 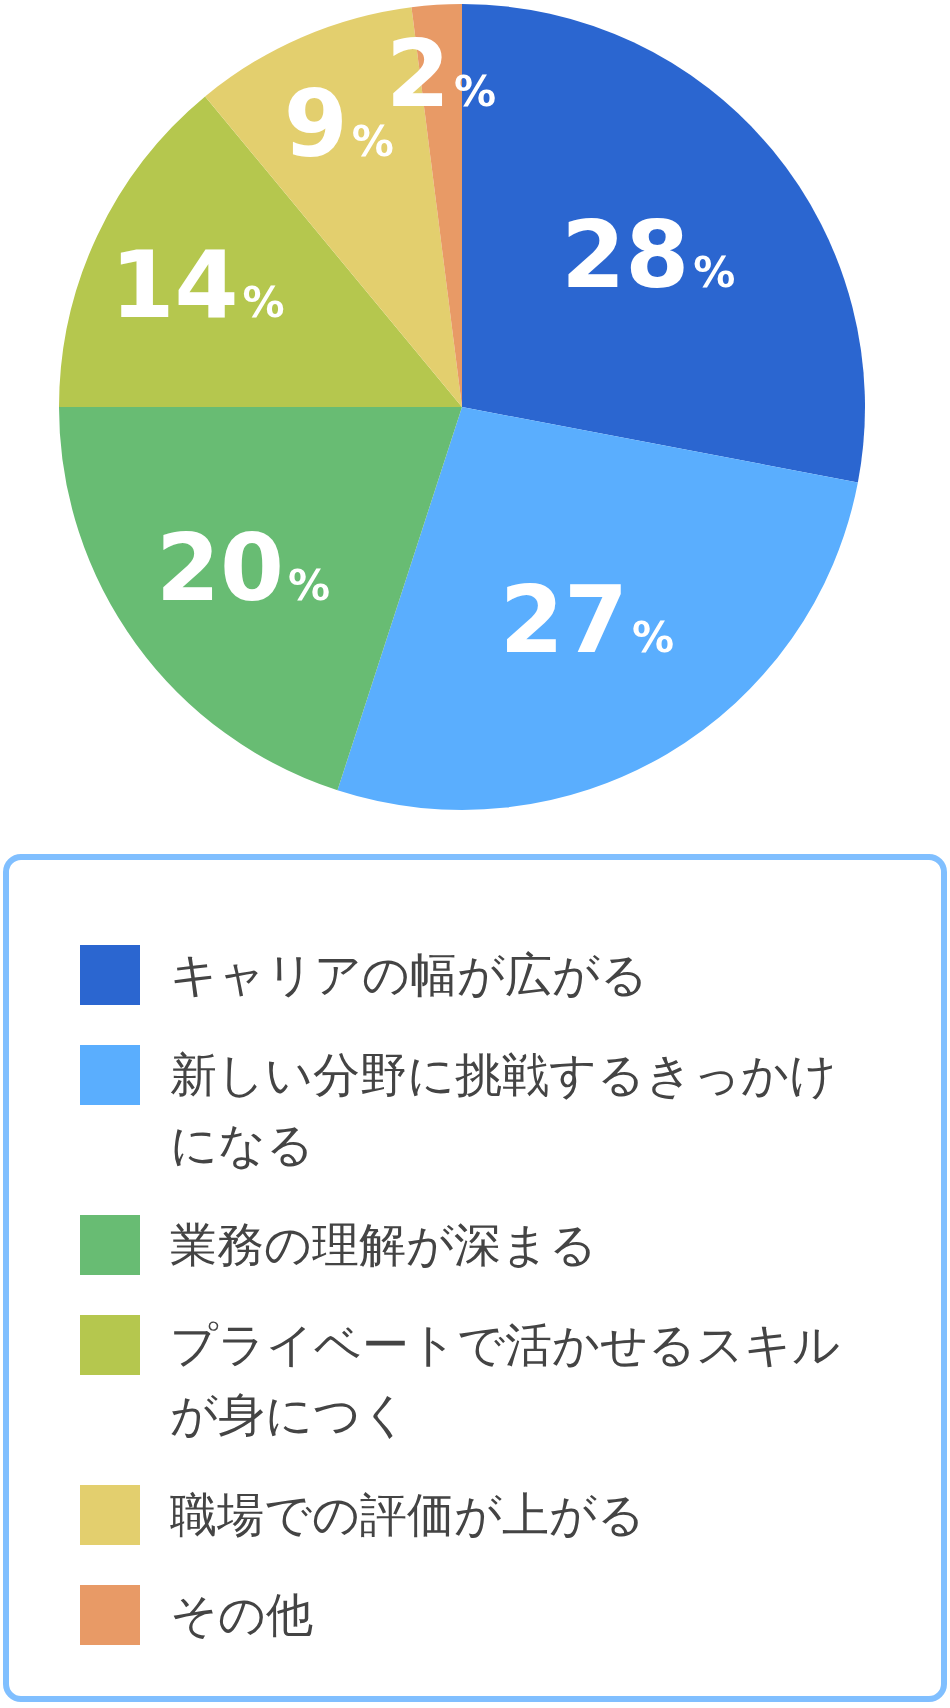 I want to click on legend-label: 新しい分野に挑戦するきっかけになる, so click(x=504, y=1110).